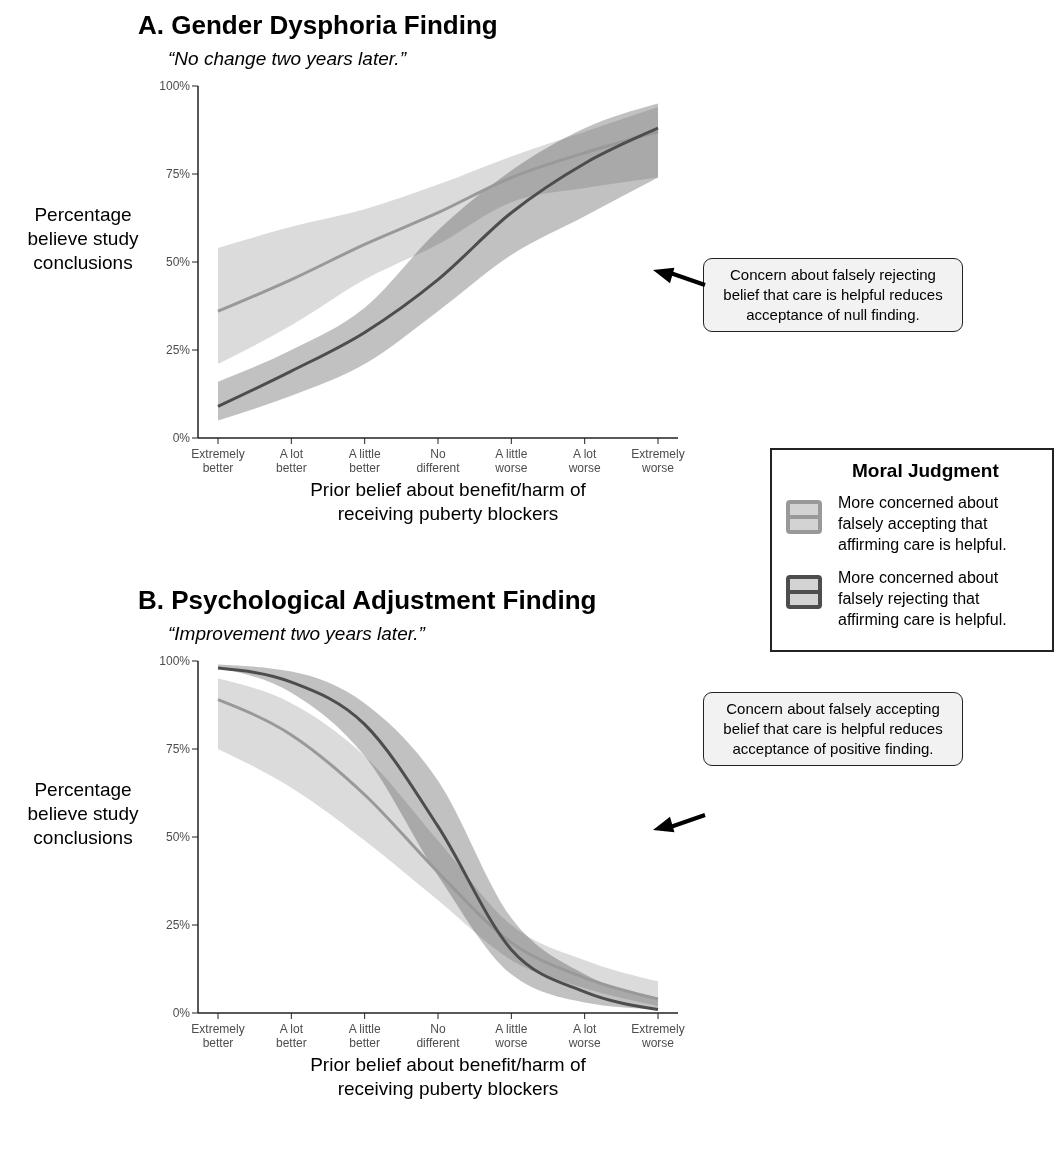 The image size is (1060, 1150). Describe the element at coordinates (367, 600) in the screenshot. I see `chart-title: B. Psychological Adjustment Finding` at that location.